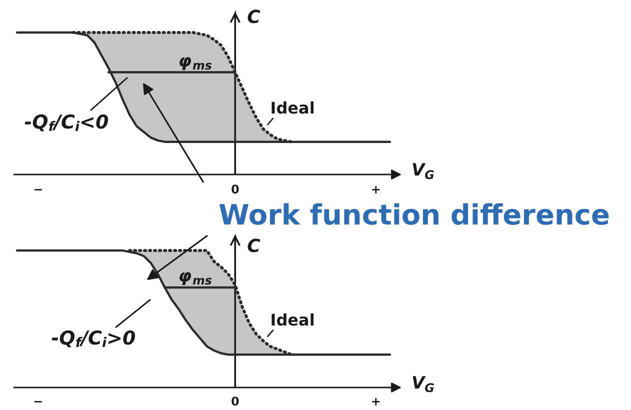 Image resolution: width=631 pixels, height=410 pixels. I want to click on text: Work function difference, so click(414, 215).